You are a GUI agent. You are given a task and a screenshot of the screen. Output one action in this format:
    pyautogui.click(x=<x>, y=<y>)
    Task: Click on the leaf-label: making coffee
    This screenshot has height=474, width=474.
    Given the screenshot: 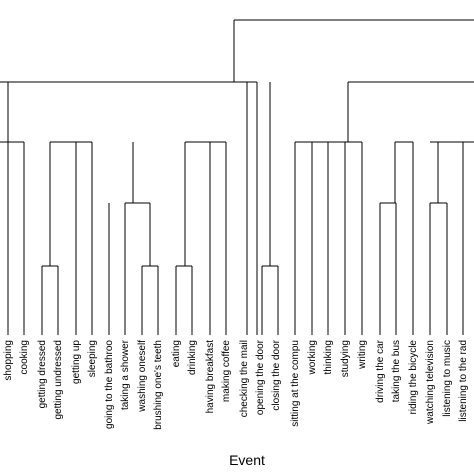 What is the action you would take?
    pyautogui.click(x=226, y=371)
    